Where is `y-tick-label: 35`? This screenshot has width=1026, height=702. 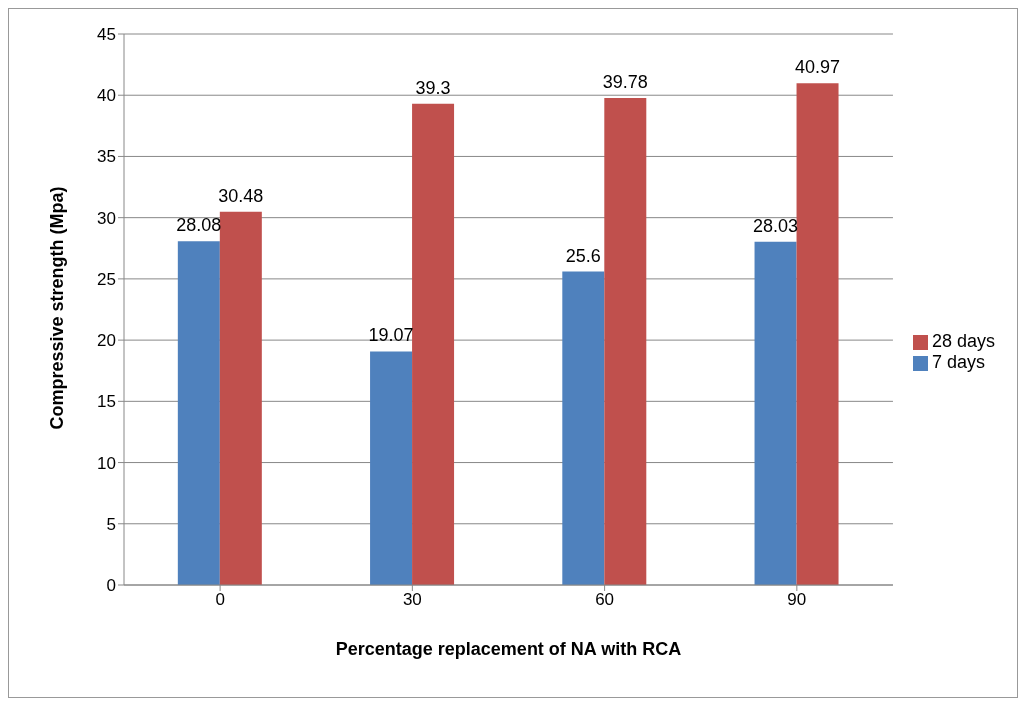 y-tick-label: 35 is located at coordinates (106, 157).